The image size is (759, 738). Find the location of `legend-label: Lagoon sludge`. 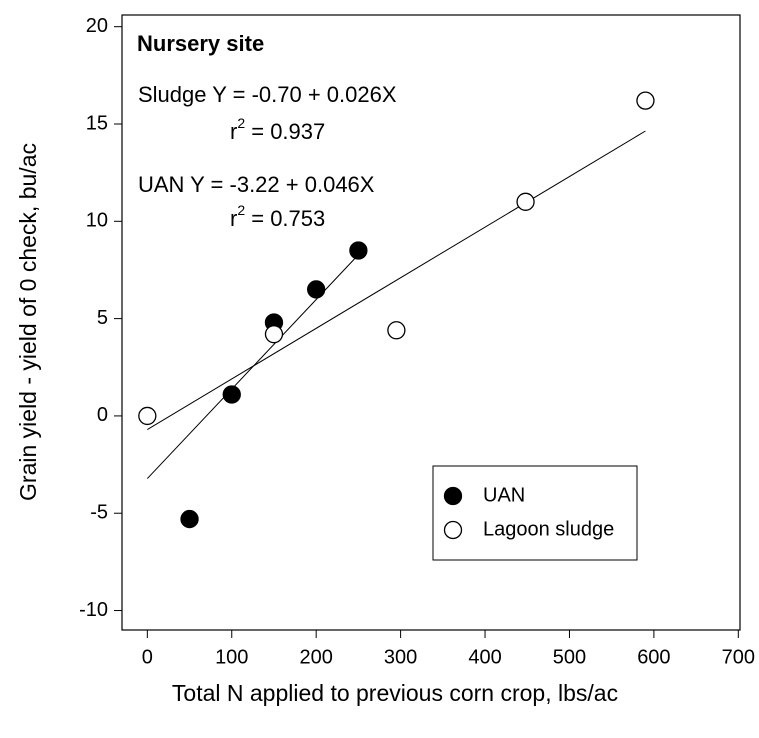

legend-label: Lagoon sludge is located at coordinates (548, 529).